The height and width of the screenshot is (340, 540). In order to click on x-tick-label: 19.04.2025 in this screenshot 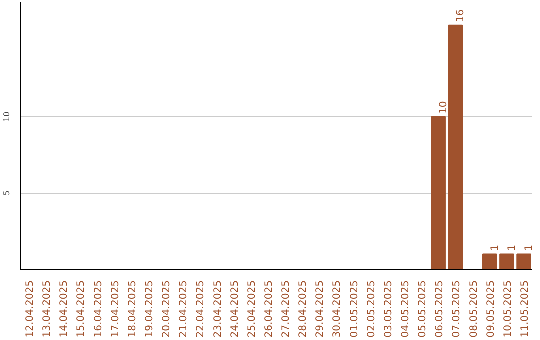, I will do `click(150, 309)`.